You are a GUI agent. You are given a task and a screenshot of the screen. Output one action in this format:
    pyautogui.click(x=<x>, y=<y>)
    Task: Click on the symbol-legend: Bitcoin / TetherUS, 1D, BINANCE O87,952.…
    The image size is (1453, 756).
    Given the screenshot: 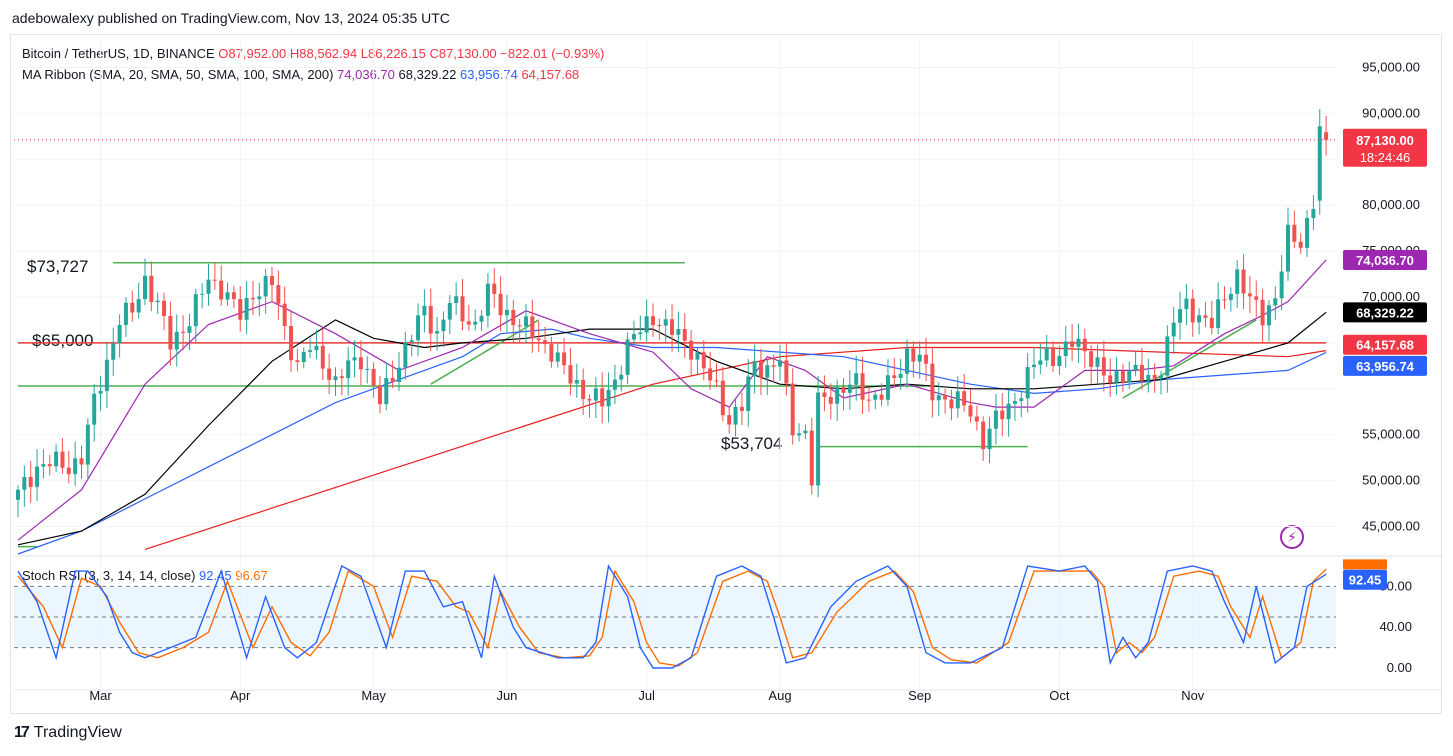 What is the action you would take?
    pyautogui.click(x=313, y=53)
    